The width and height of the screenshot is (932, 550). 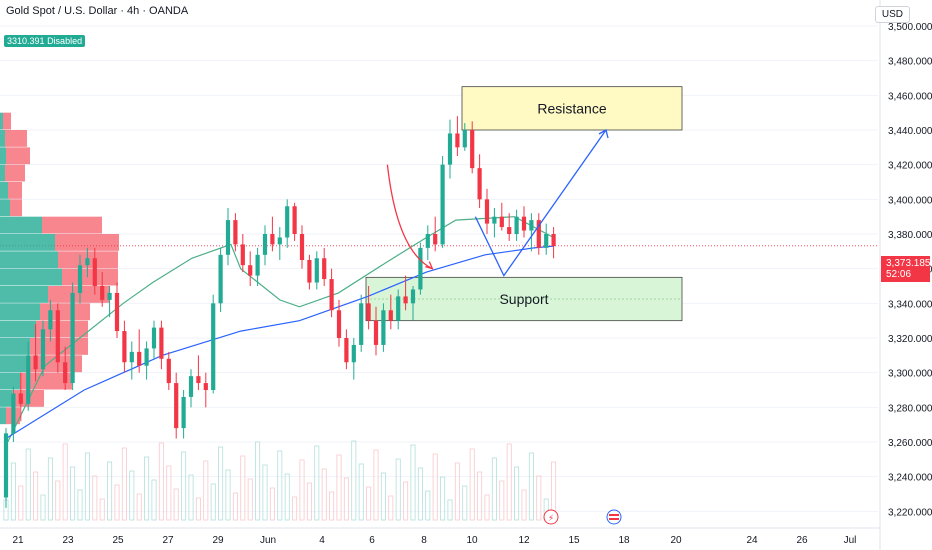 What do you see at coordinates (910, 200) in the screenshot?
I see `y-tick-label: 3,400.000` at bounding box center [910, 200].